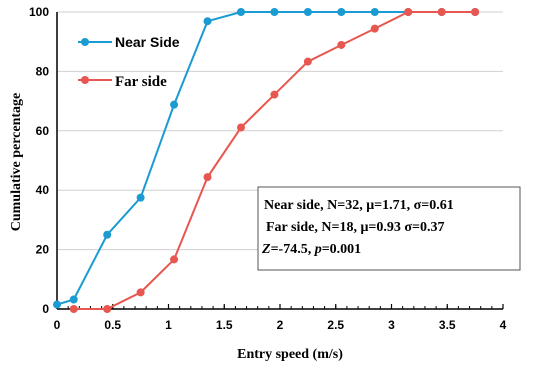 Image resolution: width=536 pixels, height=365 pixels. What do you see at coordinates (141, 82) in the screenshot?
I see `legend-label-far-side: Far side` at bounding box center [141, 82].